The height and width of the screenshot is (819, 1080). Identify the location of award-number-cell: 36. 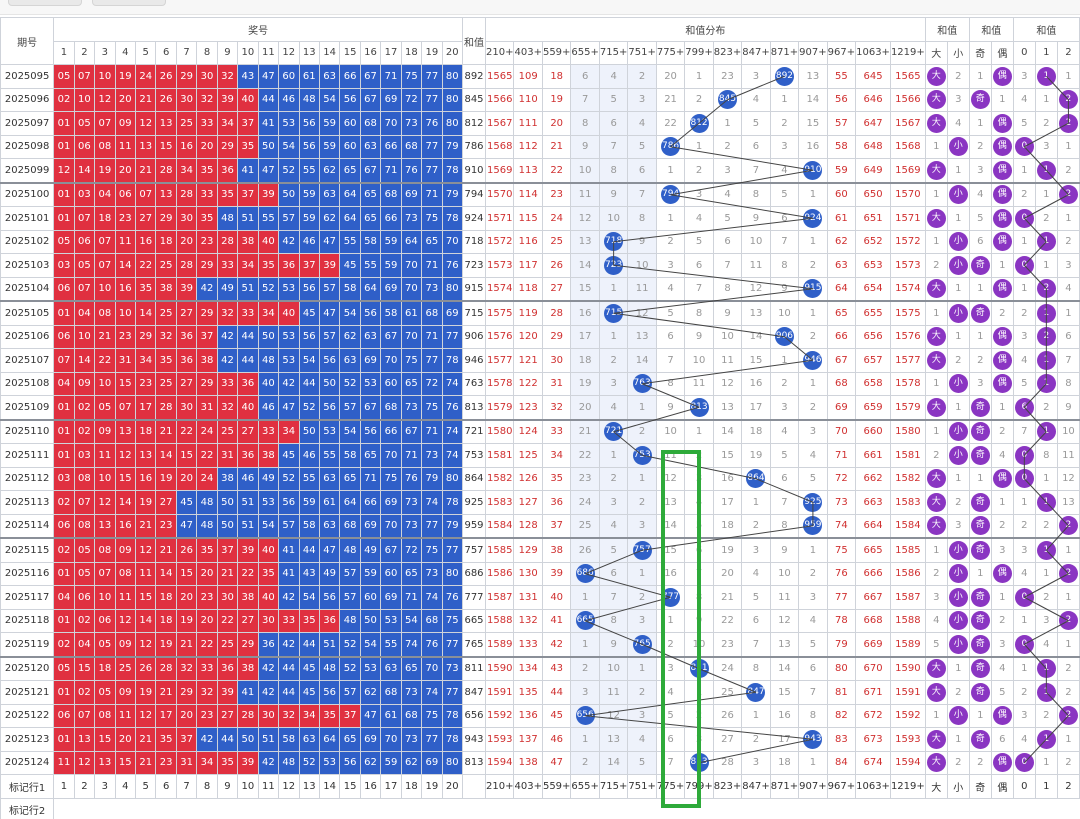
(248, 383).